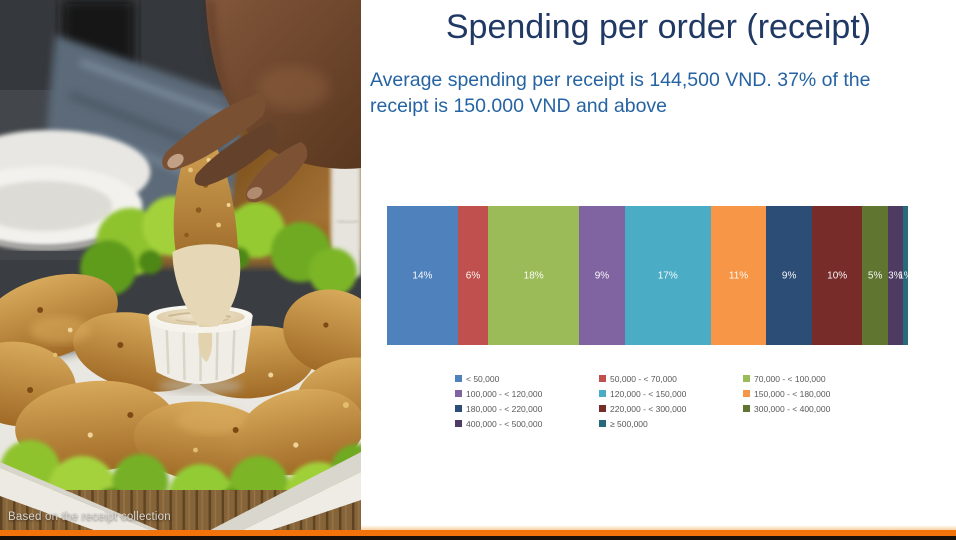  Describe the element at coordinates (658, 527) in the screenshot. I see `footer-glow` at that location.